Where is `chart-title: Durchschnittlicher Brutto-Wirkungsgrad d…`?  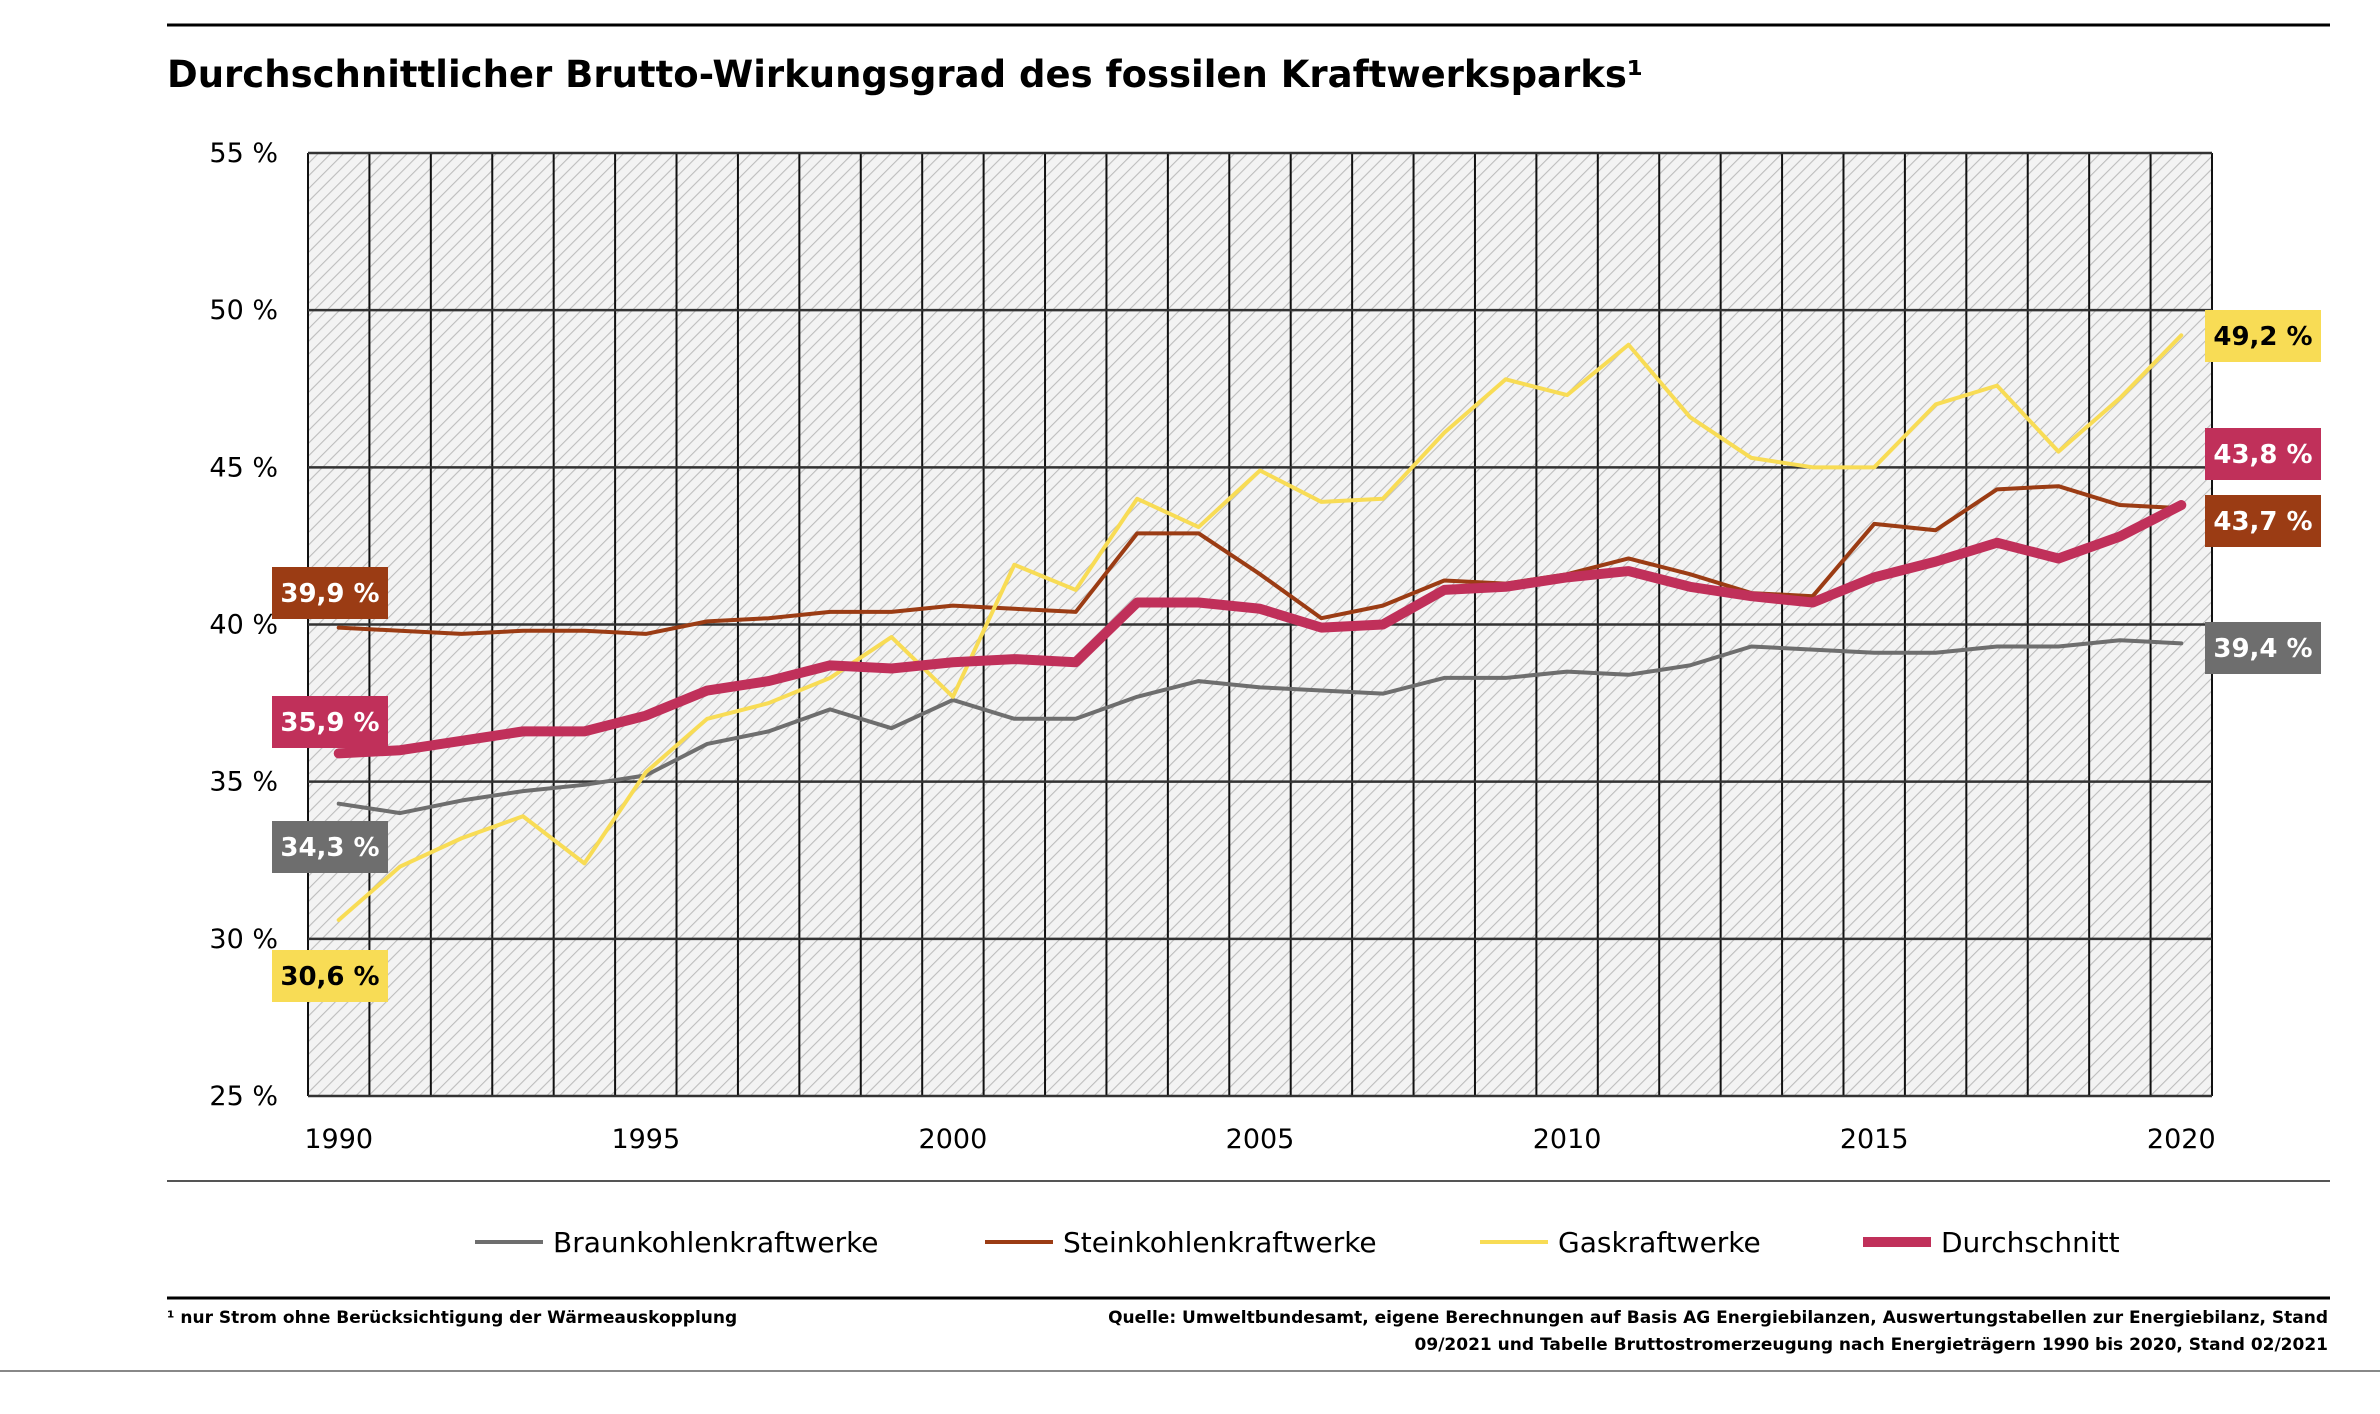
chart-title: Durchschnittlicher Brutto-Wirkungsgrad d… is located at coordinates (905, 74).